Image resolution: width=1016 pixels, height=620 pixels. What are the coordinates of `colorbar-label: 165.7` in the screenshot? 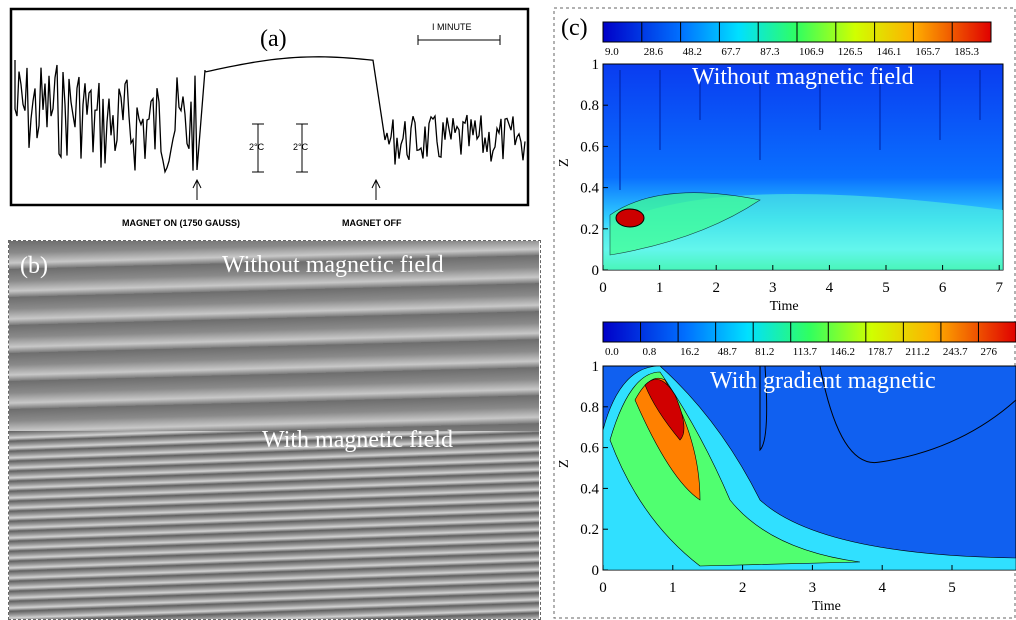 It's located at (927, 52).